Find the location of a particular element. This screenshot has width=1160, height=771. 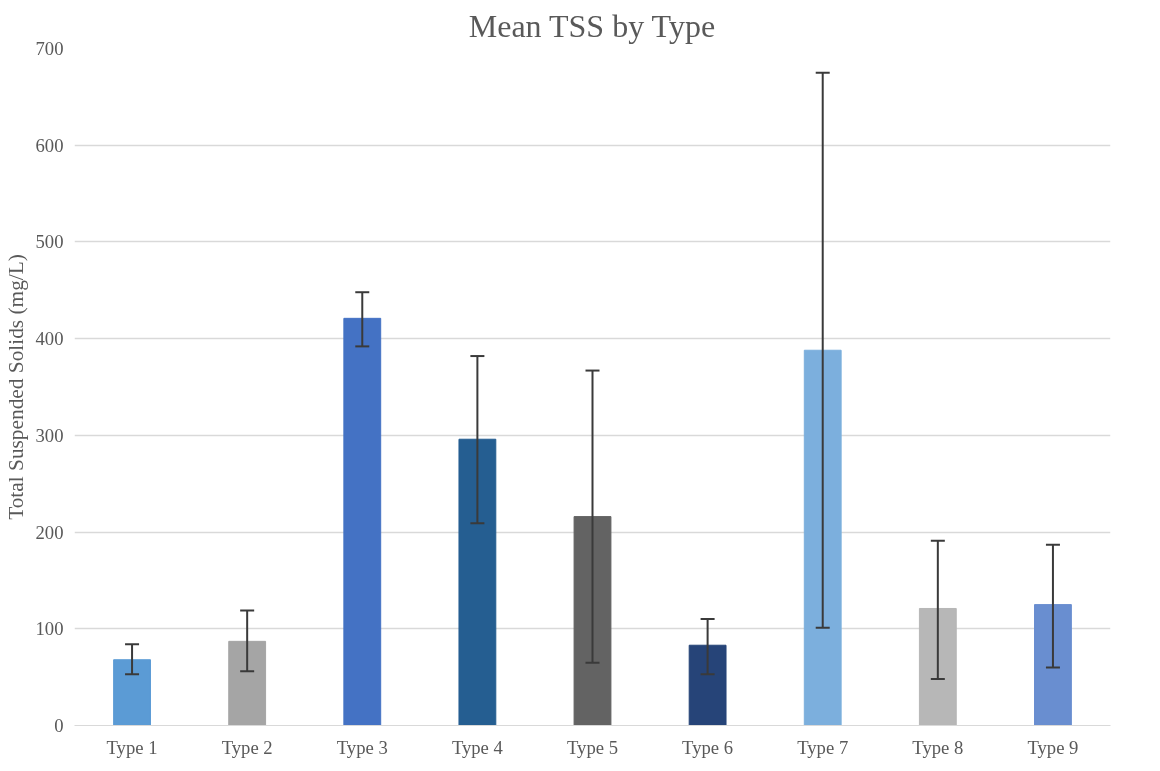

chart-title: Mean TSS by Type is located at coordinates (592, 25).